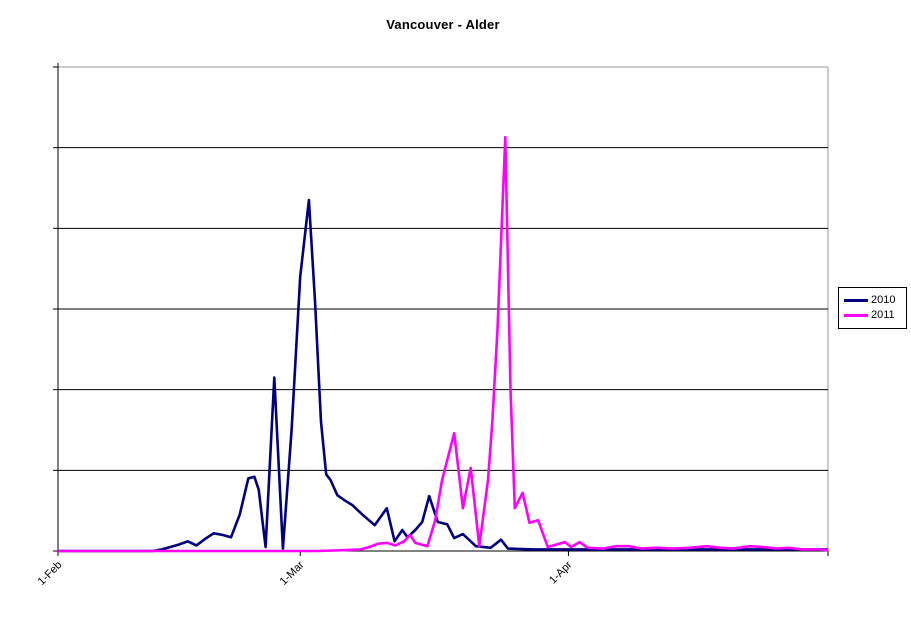  Describe the element at coordinates (856, 315) in the screenshot. I see `legend-line-swatch-2011` at that location.